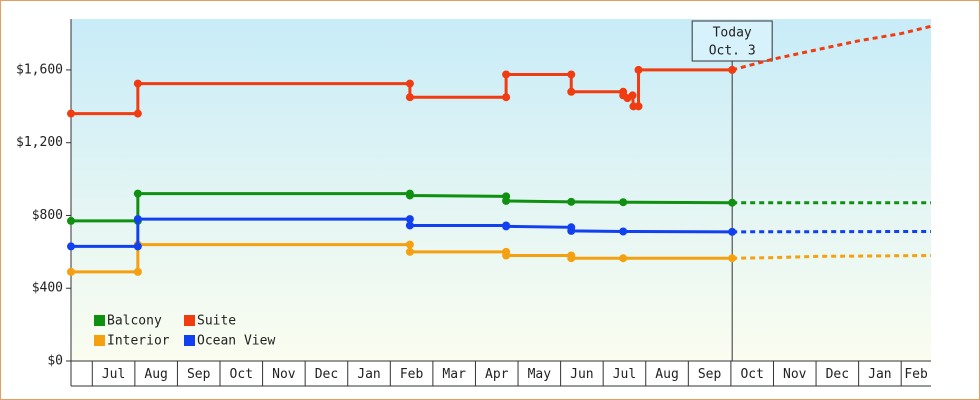  I want to click on legend-label: Suite, so click(216, 321).